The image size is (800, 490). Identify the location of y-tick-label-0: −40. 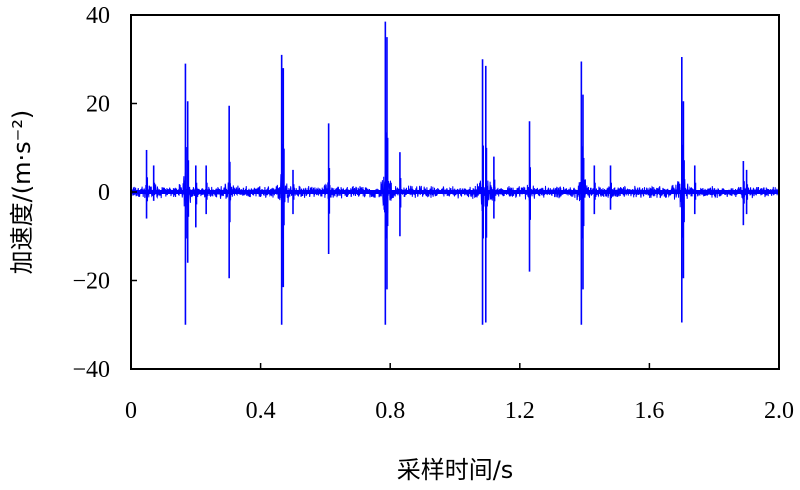
(91, 370).